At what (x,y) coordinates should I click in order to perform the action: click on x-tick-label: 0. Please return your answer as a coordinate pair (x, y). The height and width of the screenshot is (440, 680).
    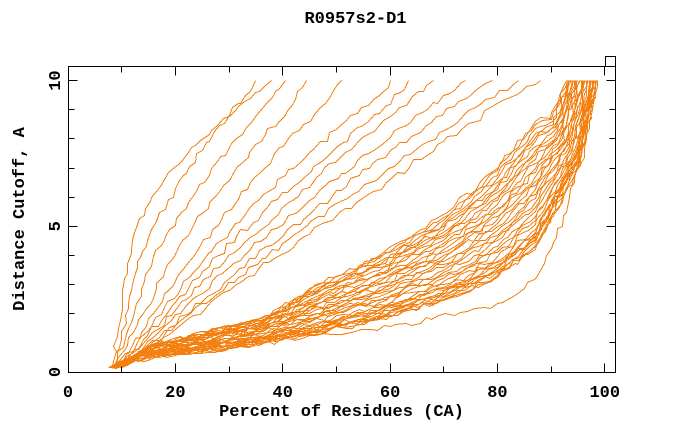
    Looking at the image, I should click on (68, 393).